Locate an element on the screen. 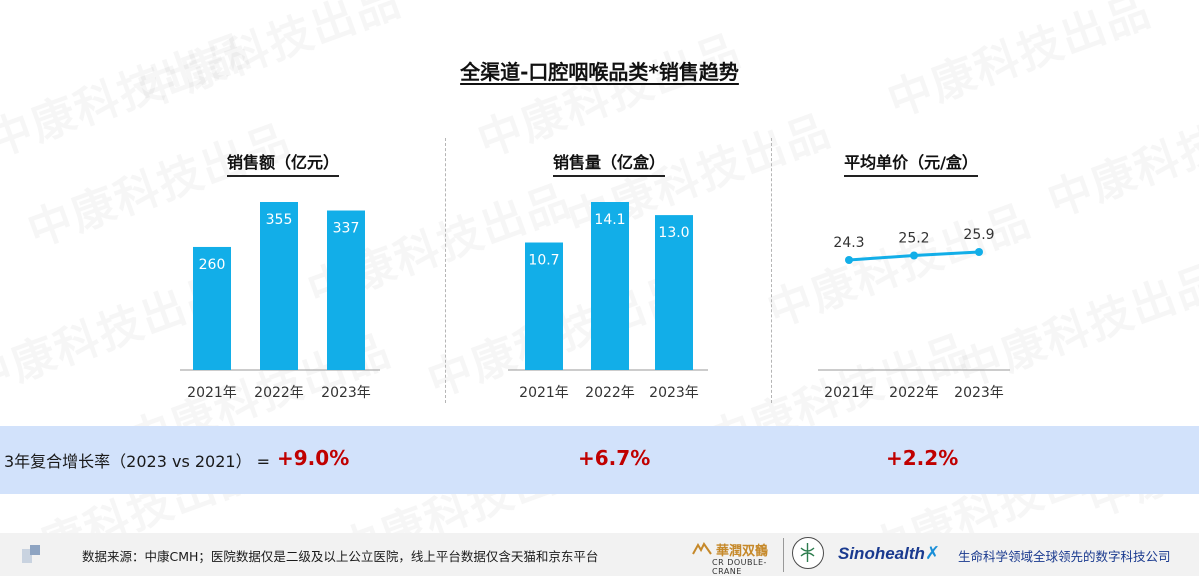  avg-price-tick-label: 2022年 is located at coordinates (914, 393).